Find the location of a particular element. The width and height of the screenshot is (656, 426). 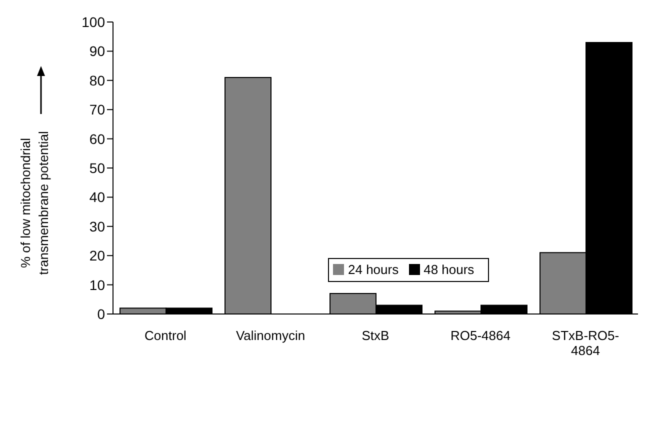

y-tick-label: 30 is located at coordinates (97, 226).